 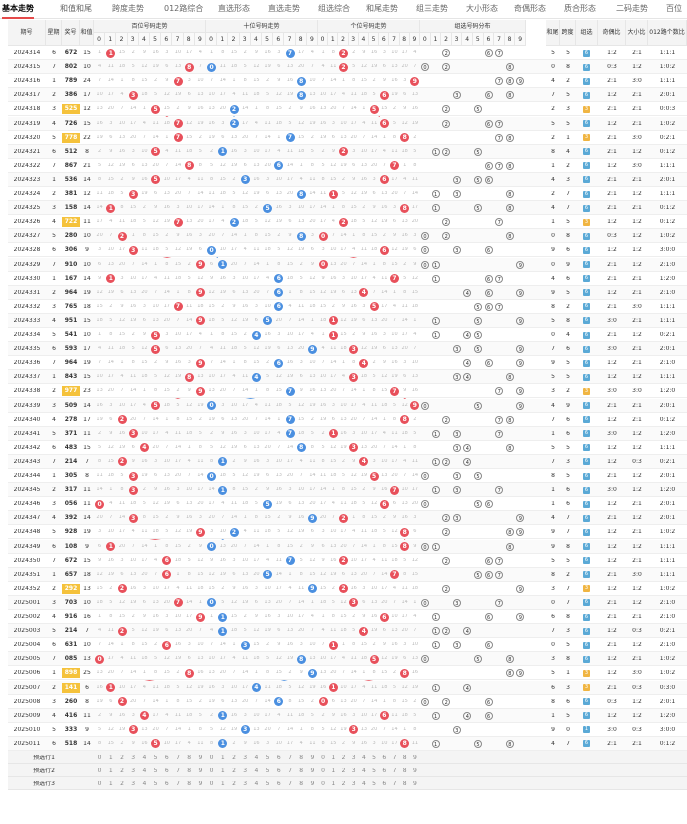 I want to click on tab-5: 直选走势, so click(x=284, y=8).